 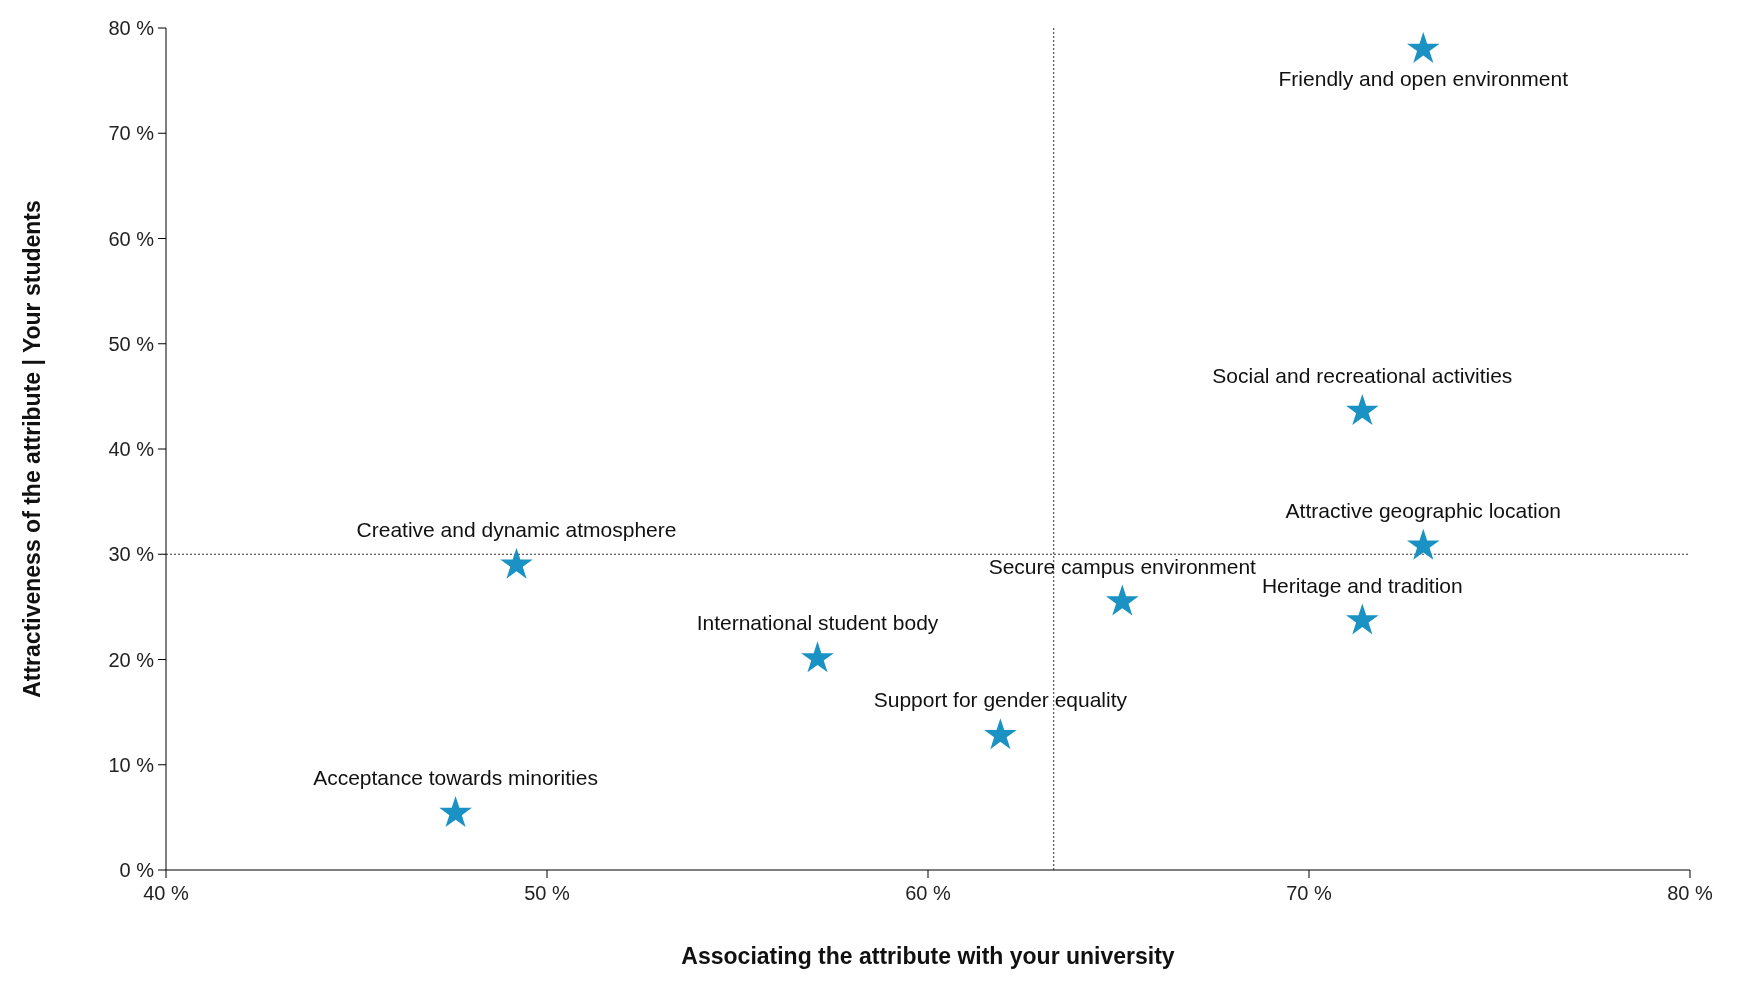 What do you see at coordinates (131, 343) in the screenshot?
I see `y-tick-label: 50 %` at bounding box center [131, 343].